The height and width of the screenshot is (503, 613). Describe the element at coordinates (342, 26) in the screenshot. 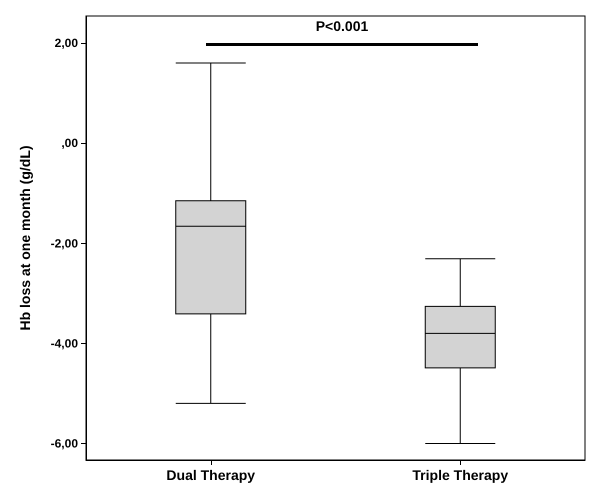

I see `annotation: P<0.001` at that location.